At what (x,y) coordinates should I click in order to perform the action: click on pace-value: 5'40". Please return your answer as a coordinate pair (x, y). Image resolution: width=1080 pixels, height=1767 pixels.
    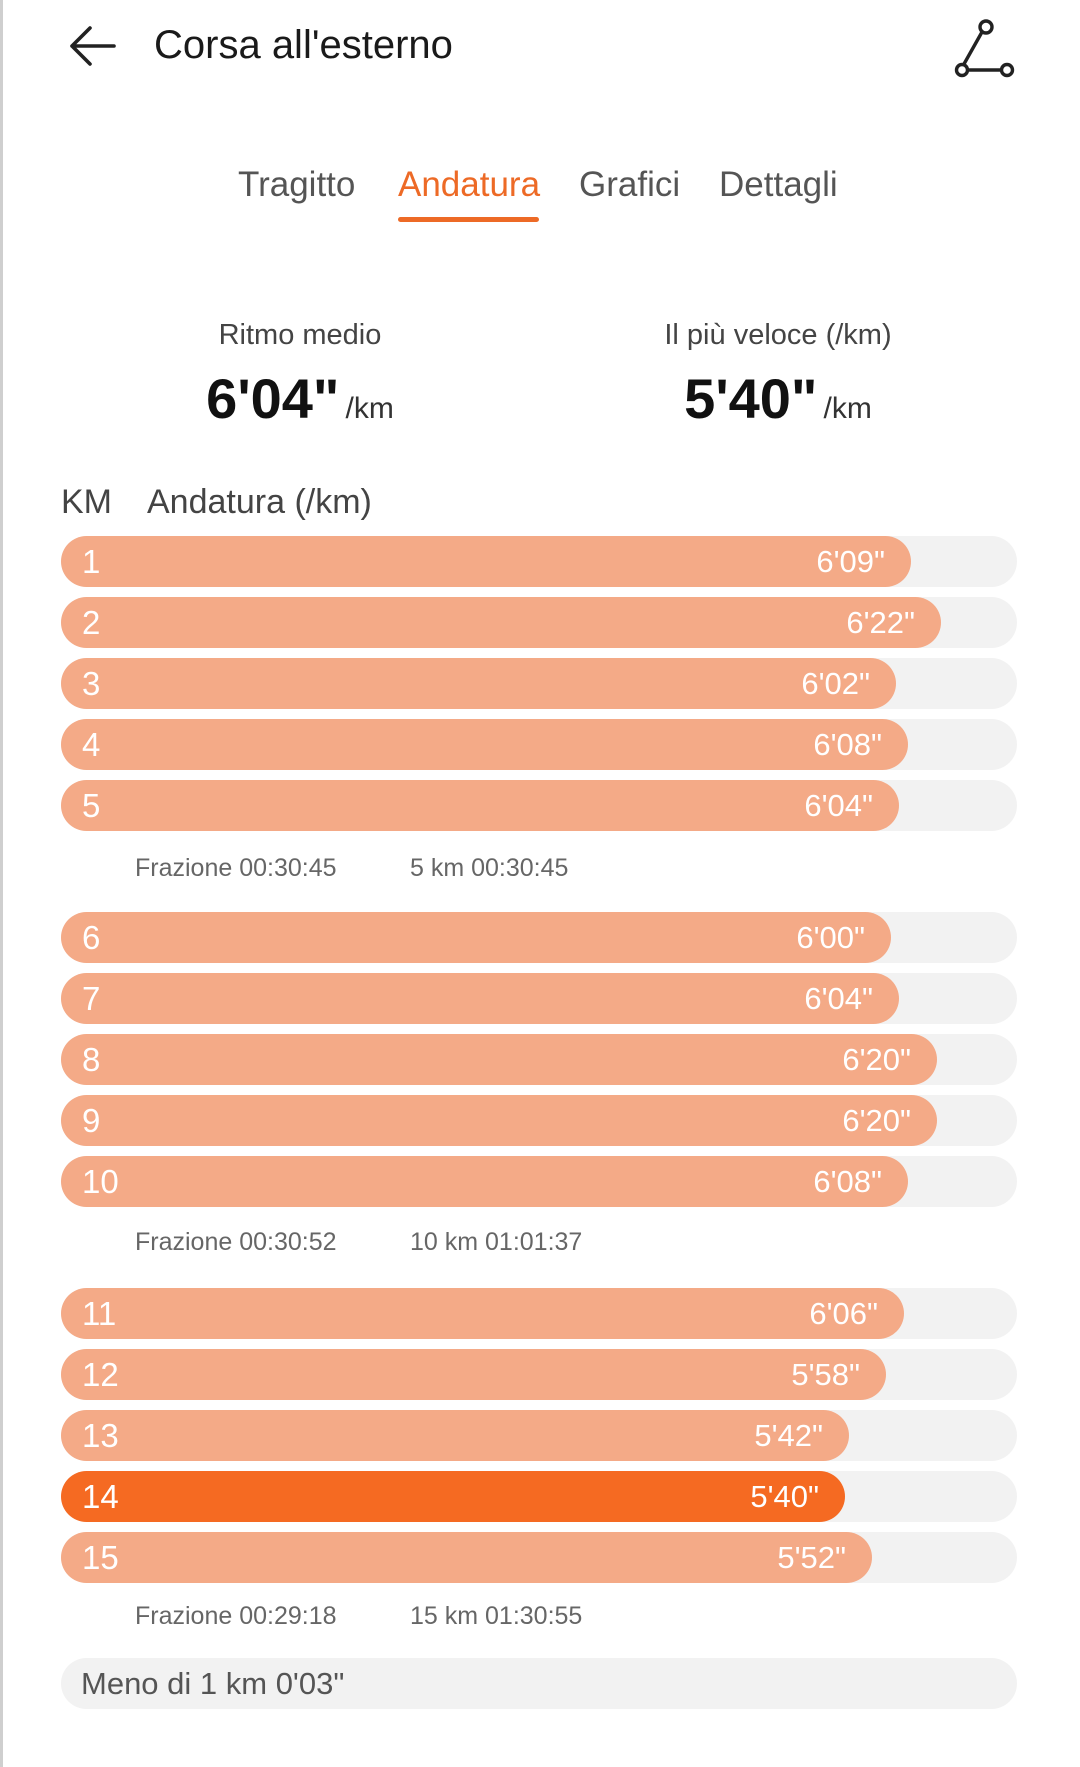
    Looking at the image, I should click on (784, 1496).